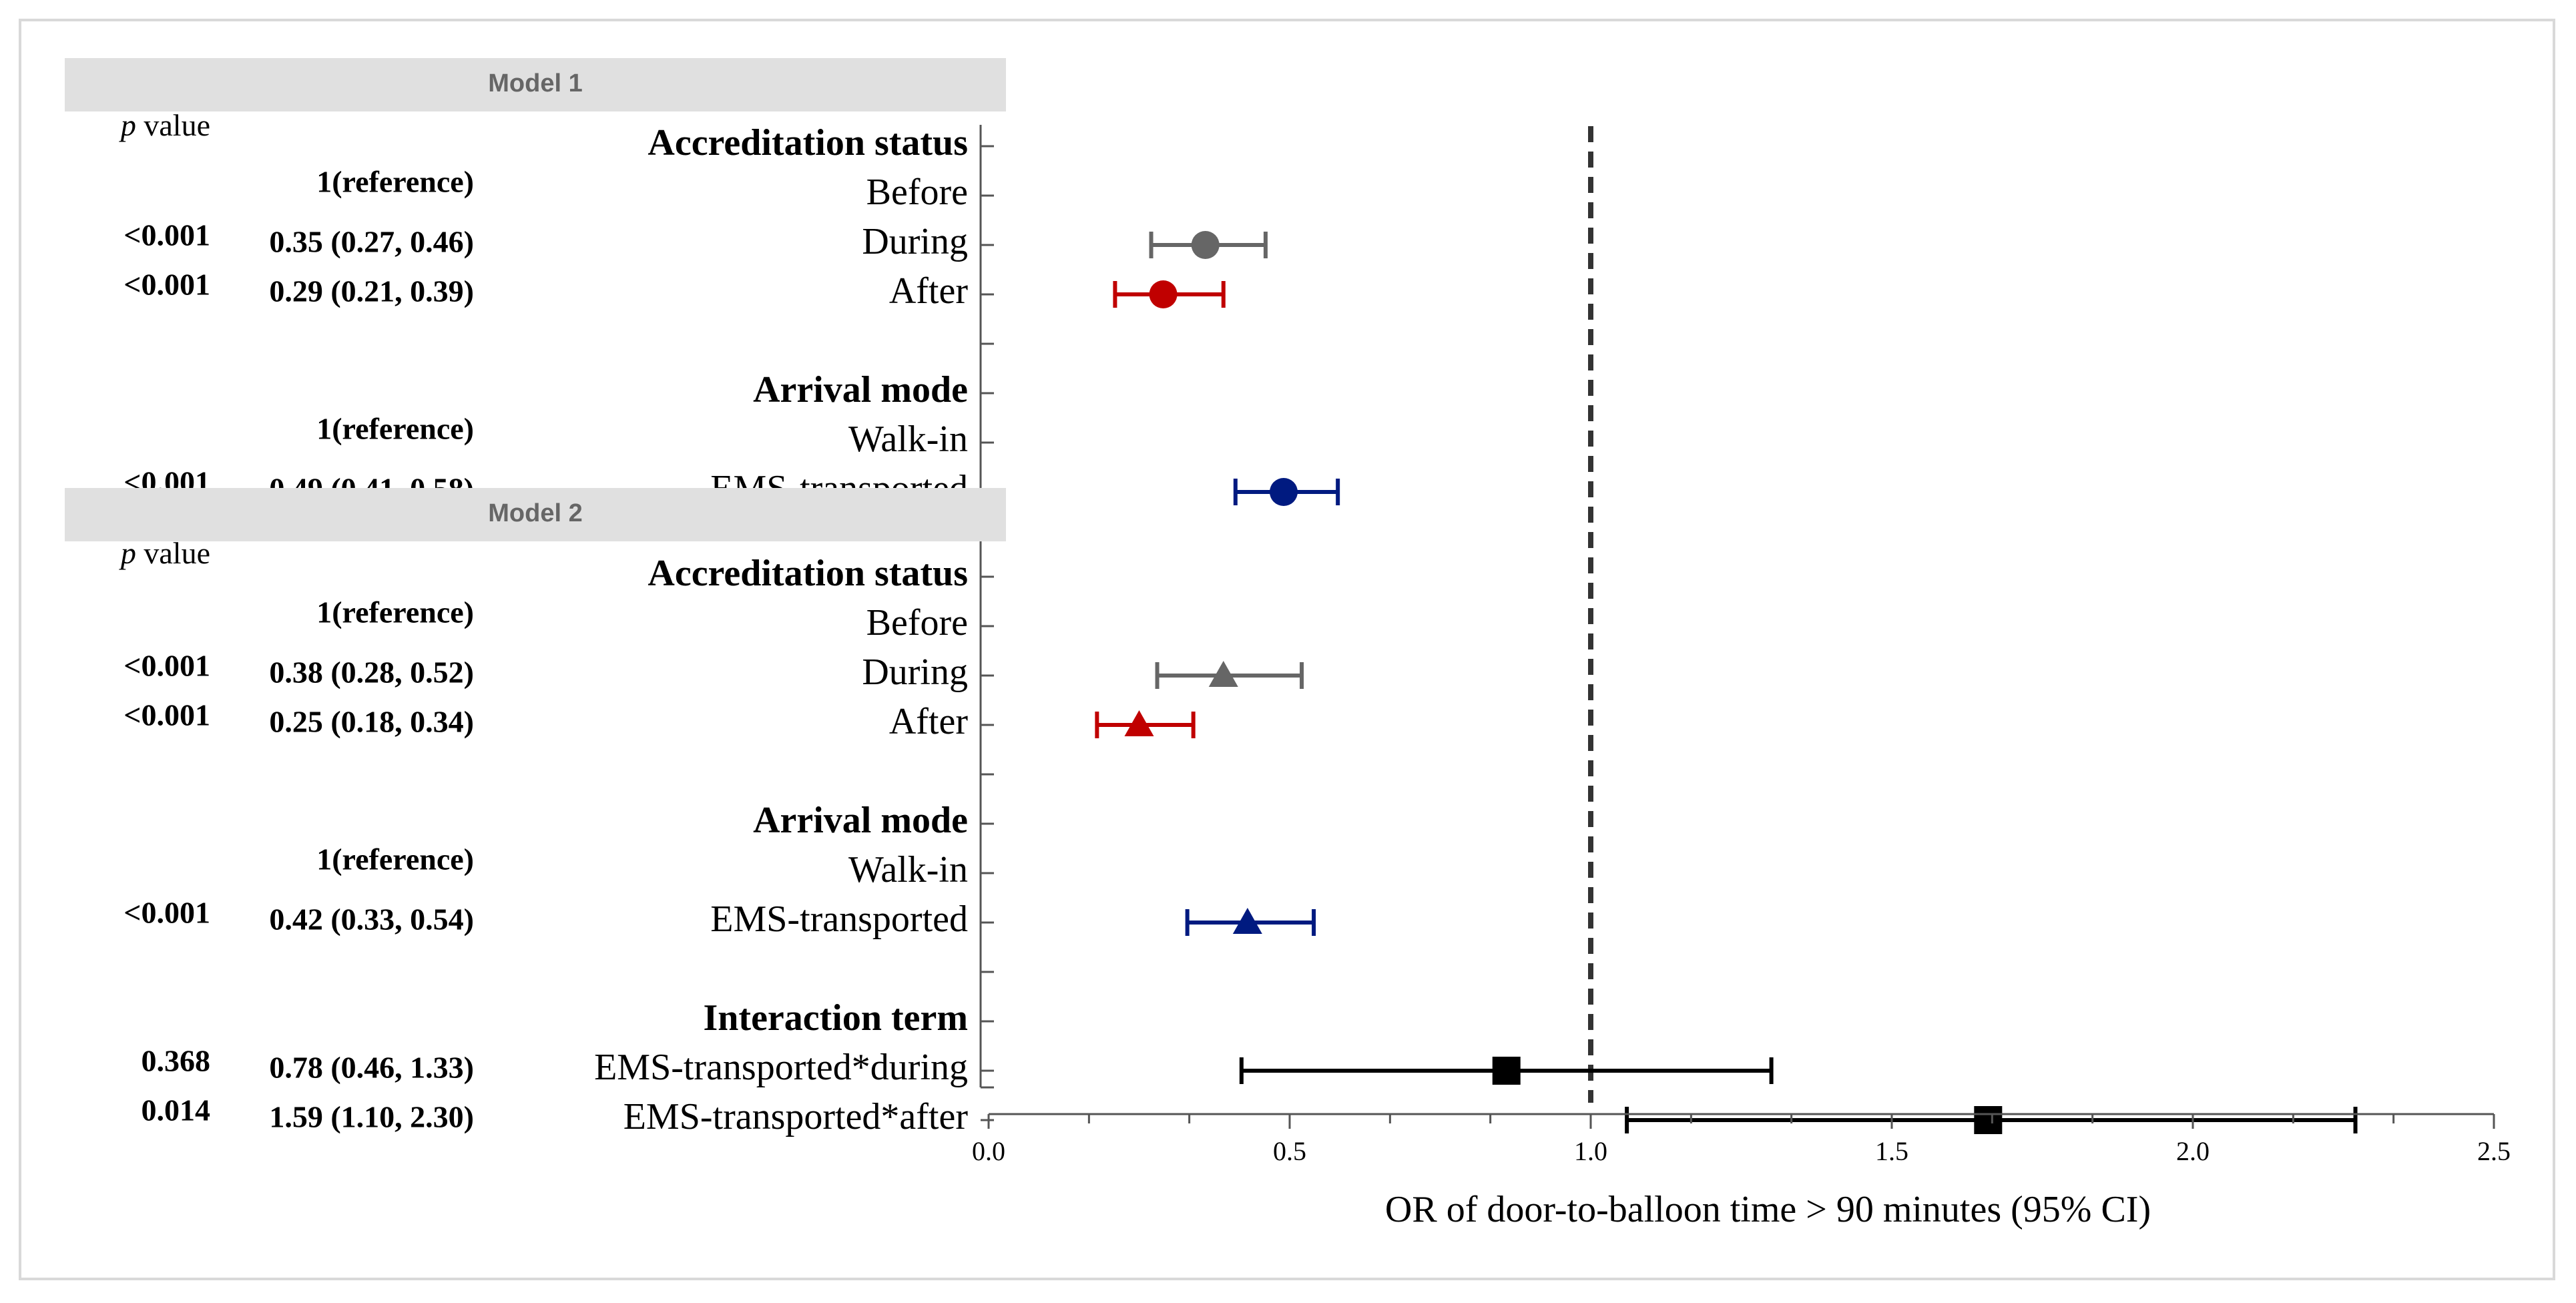  I want to click on x-tick-label: 1.0, so click(1590, 1151).